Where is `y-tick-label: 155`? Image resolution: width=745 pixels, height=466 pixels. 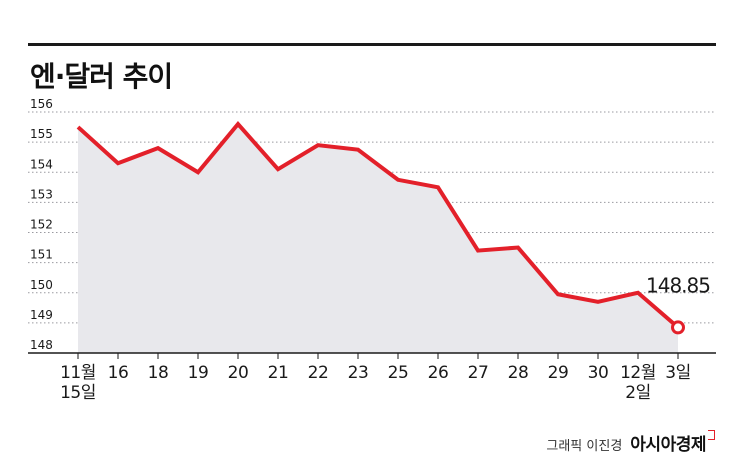 y-tick-label: 155 is located at coordinates (41, 134).